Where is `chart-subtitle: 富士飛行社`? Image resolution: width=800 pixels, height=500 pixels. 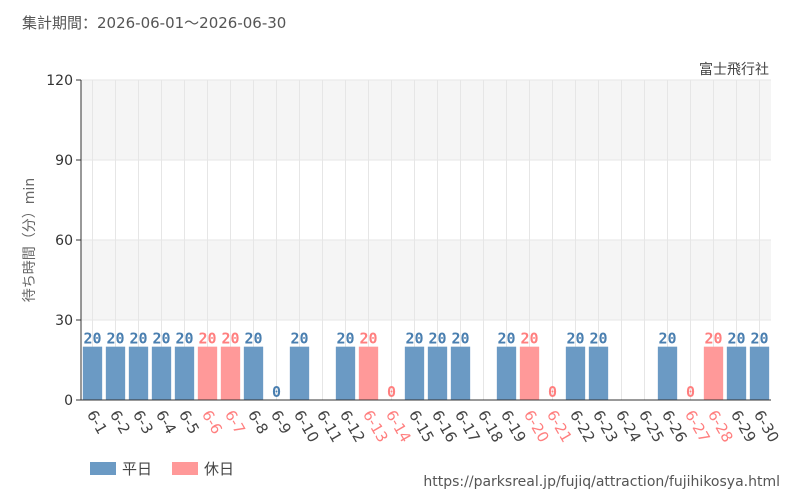 chart-subtitle: 富士飛行社 is located at coordinates (734, 69).